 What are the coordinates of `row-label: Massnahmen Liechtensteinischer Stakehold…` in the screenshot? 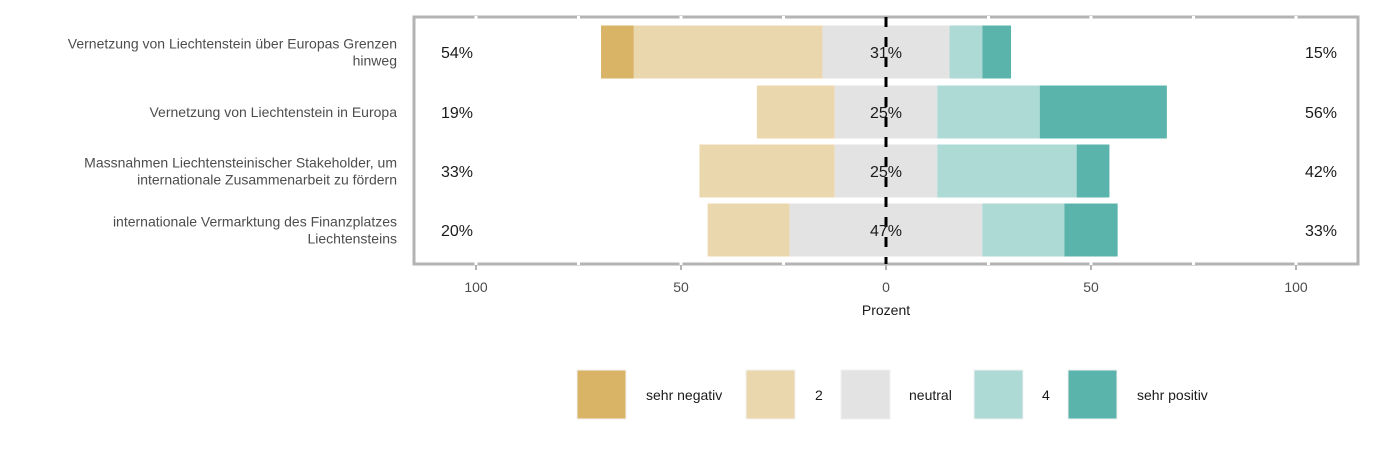 It's located at (240, 163).